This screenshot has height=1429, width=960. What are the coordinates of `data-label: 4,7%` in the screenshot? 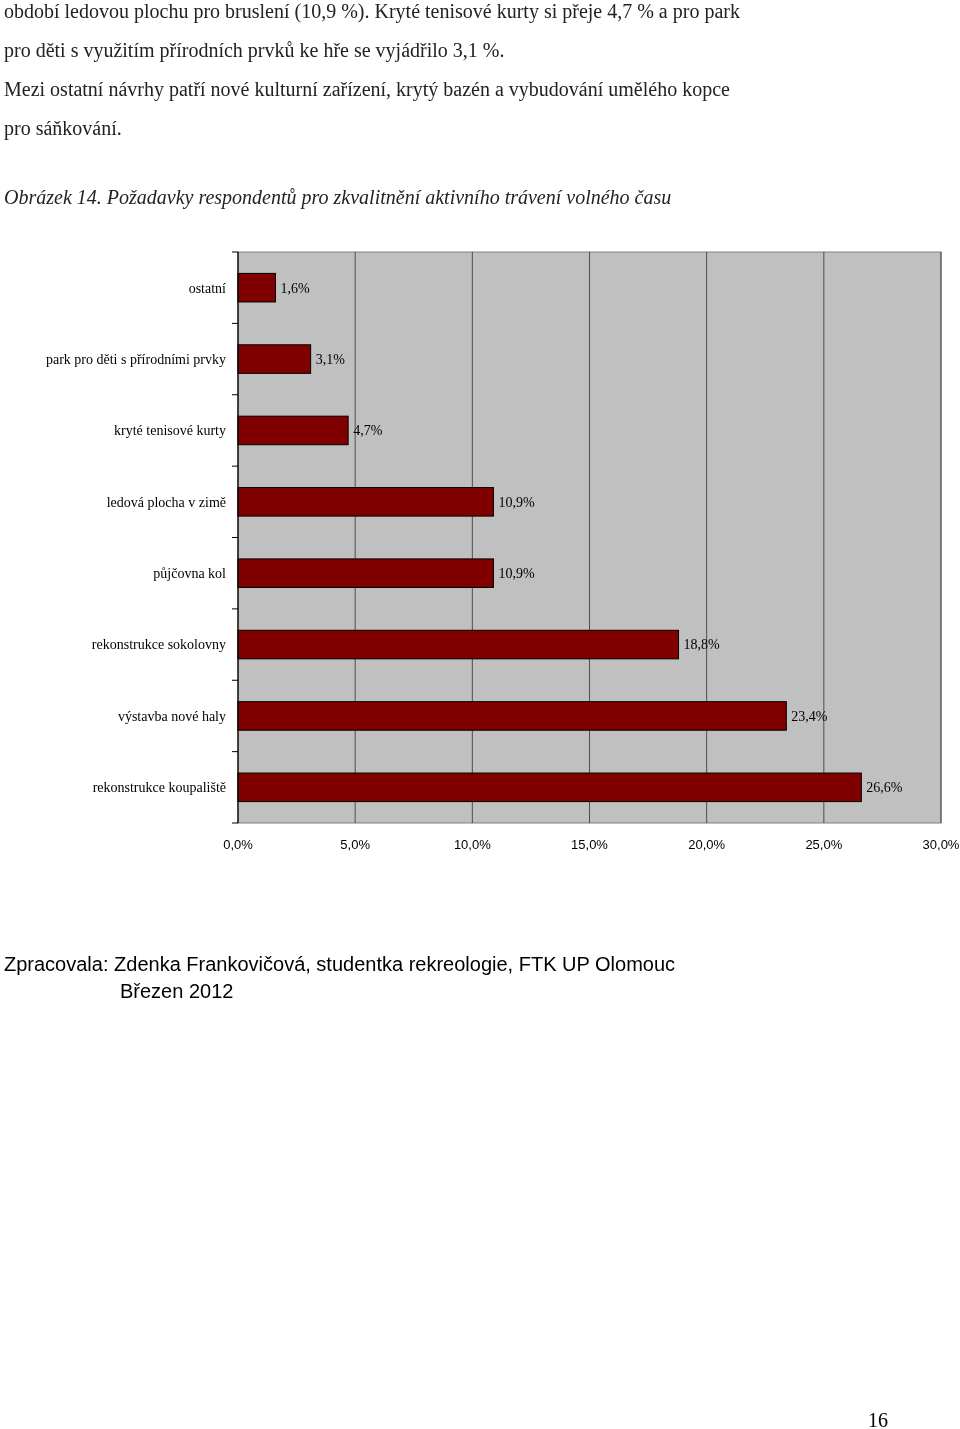 It's located at (368, 431).